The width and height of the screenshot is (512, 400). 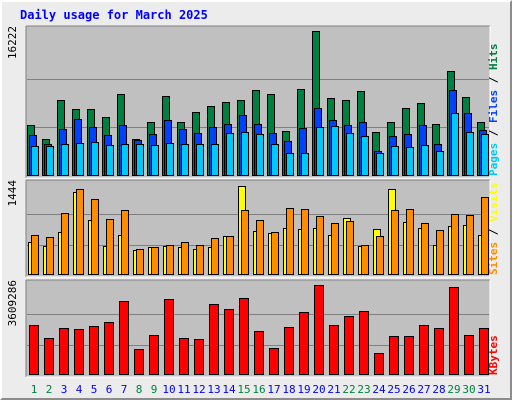 I want to click on axis-label-right: KBytes, so click(x=493, y=355).